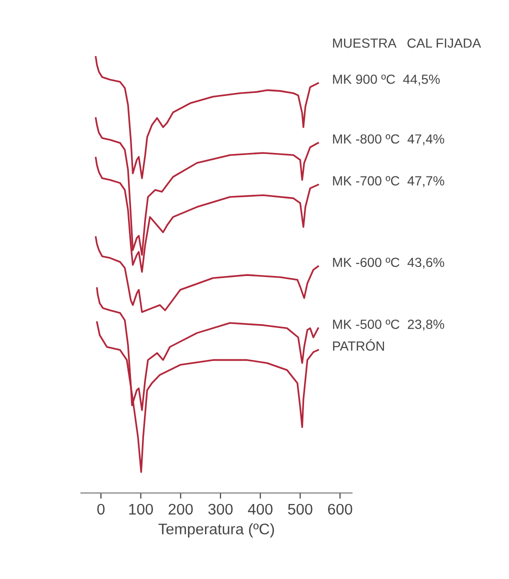 The image size is (509, 579). What do you see at coordinates (300, 509) in the screenshot?
I see `x-tick-label: 500` at bounding box center [300, 509].